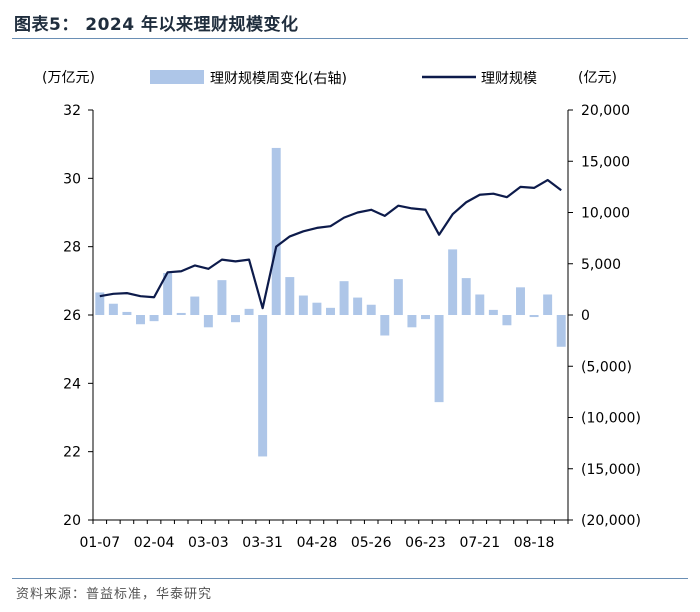  Describe the element at coordinates (262, 543) in the screenshot. I see `x-tick-label: 03-31` at that location.